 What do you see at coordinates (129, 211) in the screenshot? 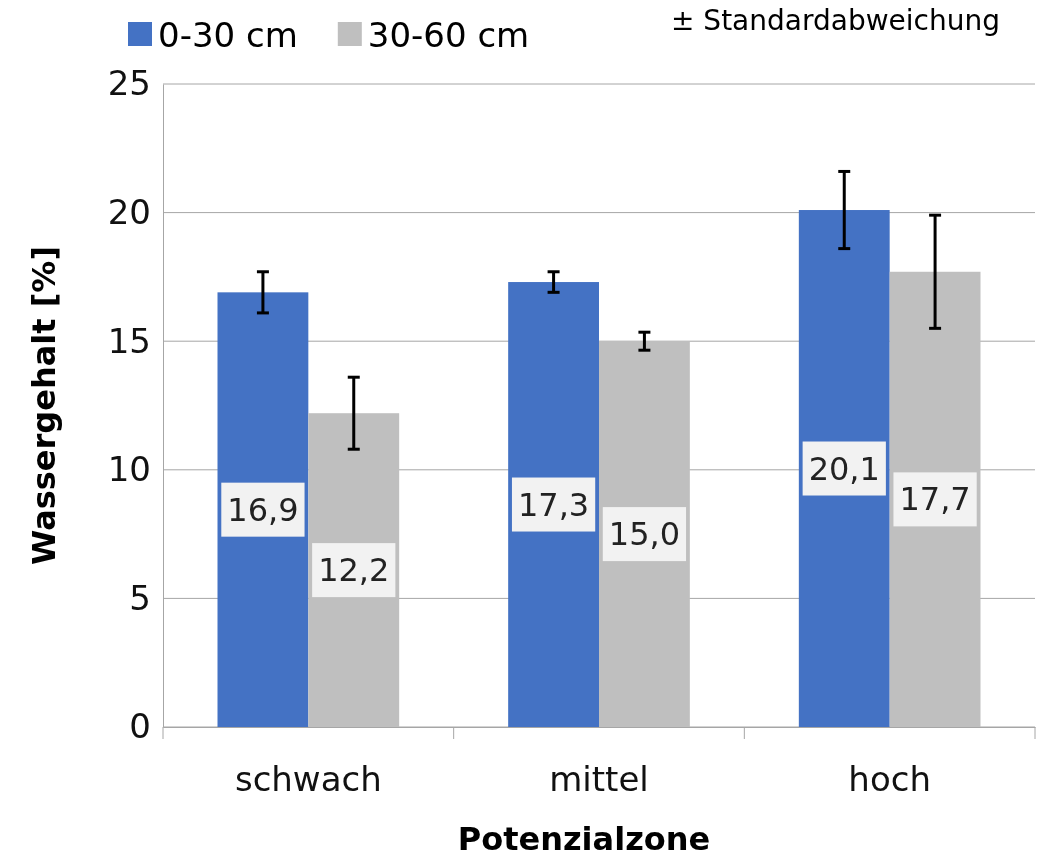
I see `y-tick-label: 20` at bounding box center [129, 211].